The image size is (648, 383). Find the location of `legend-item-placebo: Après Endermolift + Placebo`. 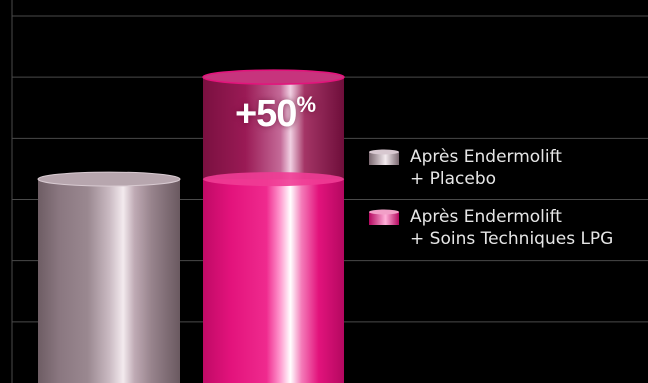

legend-item-placebo: Après Endermolift + Placebo is located at coordinates (508, 168).